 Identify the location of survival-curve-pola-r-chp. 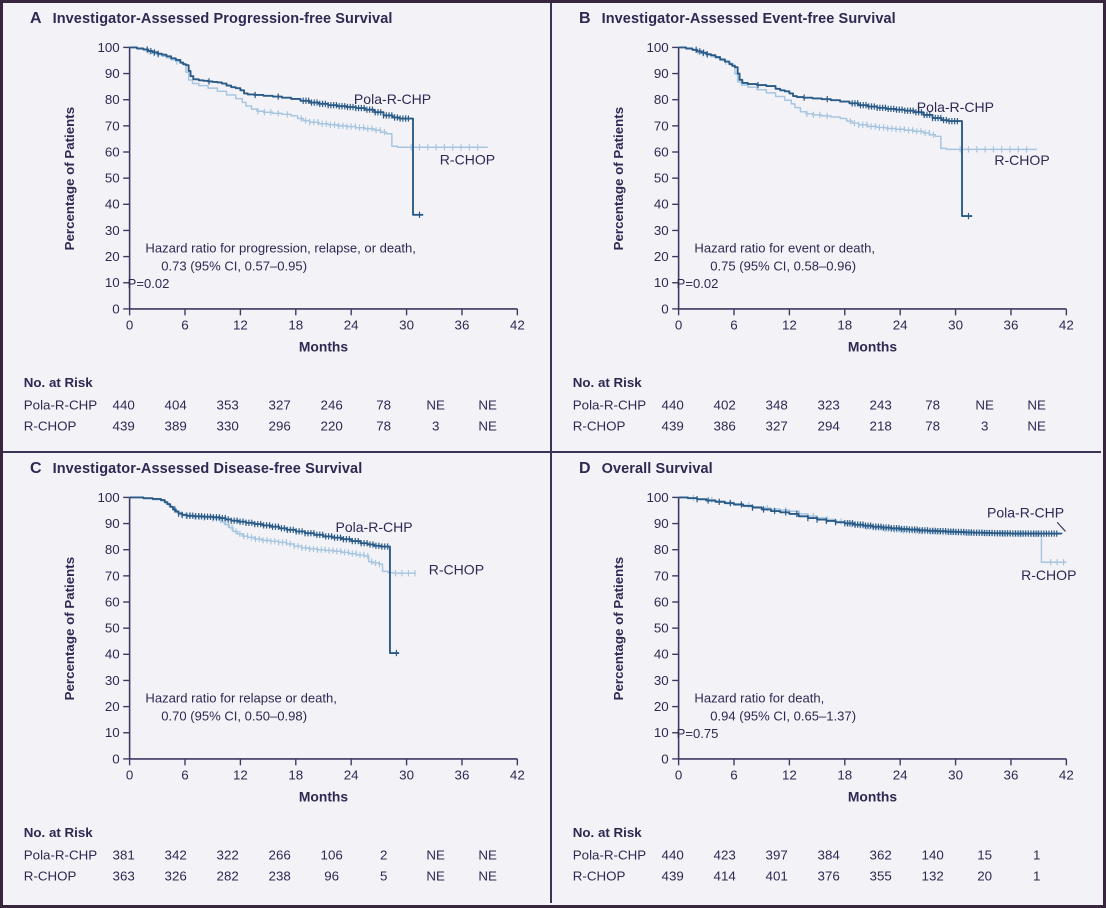
(276, 131).